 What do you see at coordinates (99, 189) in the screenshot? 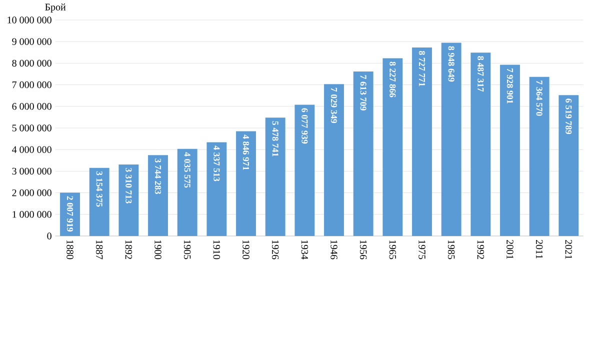
I see `data-label: 3 154 375` at bounding box center [99, 189].